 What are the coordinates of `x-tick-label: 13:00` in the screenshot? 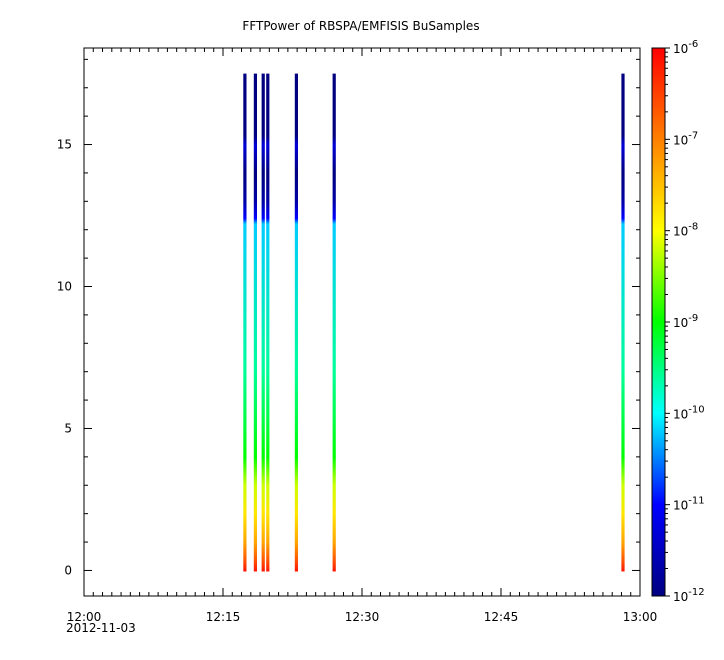 It's located at (640, 617).